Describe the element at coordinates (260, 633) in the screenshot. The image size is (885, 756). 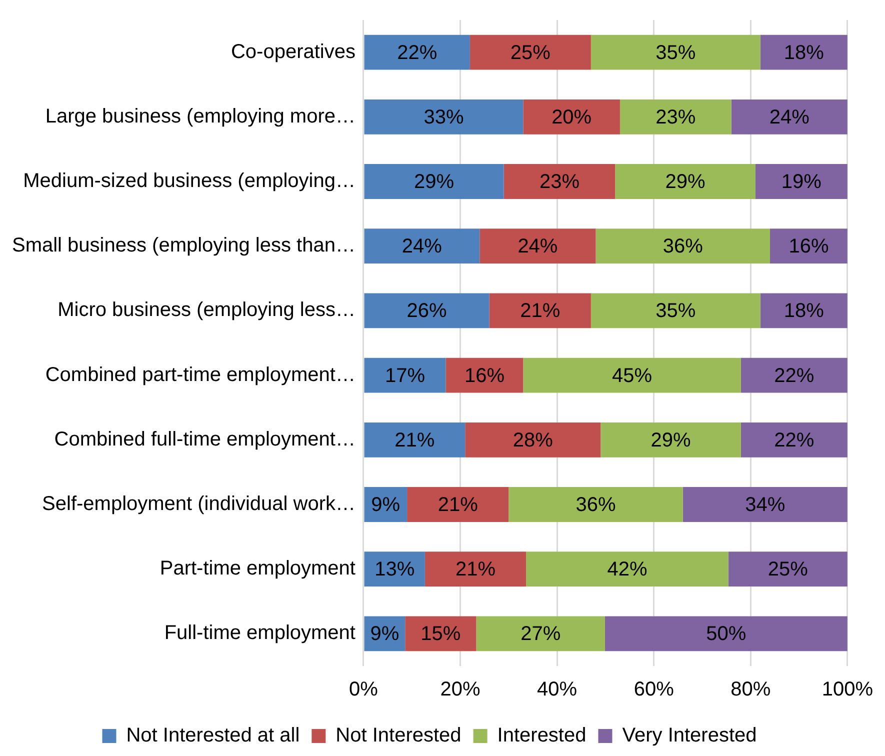
I see `y-tick-label: Full-time employment` at that location.